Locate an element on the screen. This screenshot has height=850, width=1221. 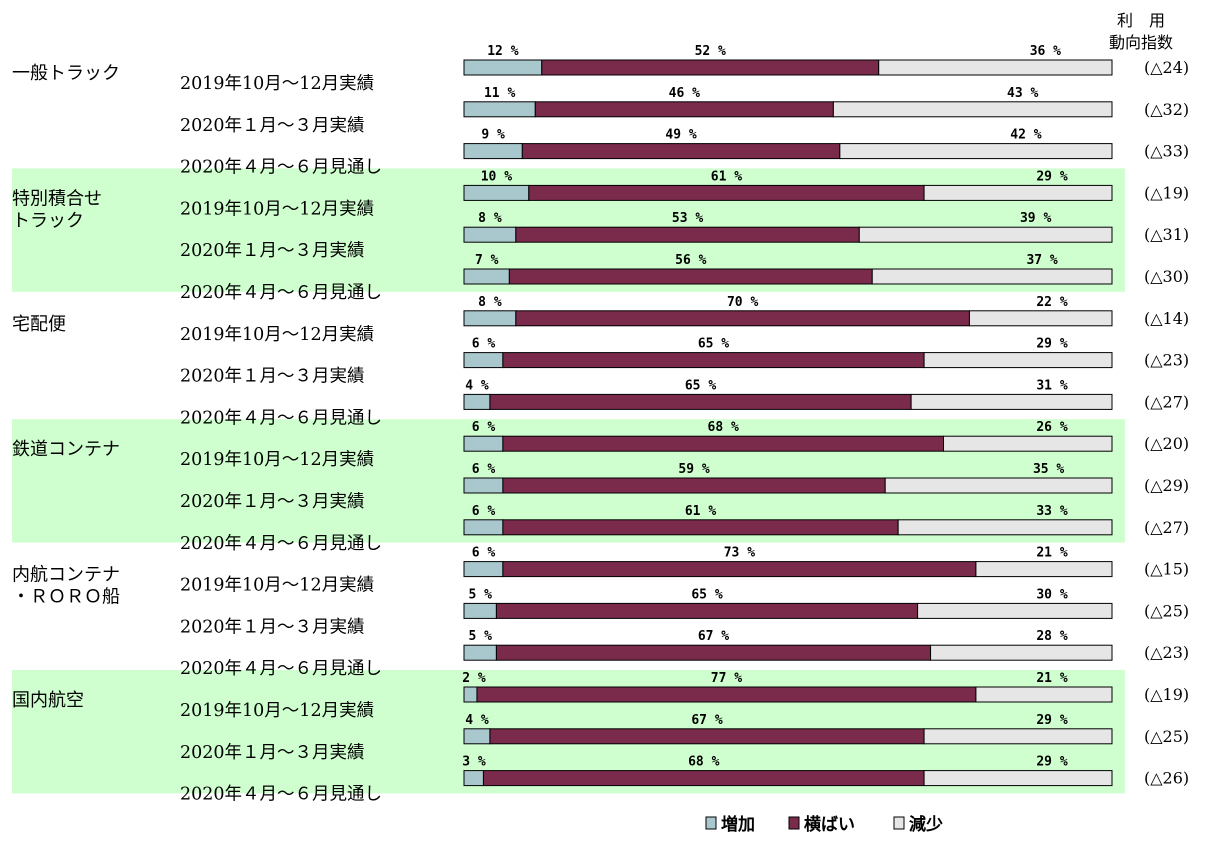
bar-row: 2019年10月～12月実績 2 % 77 % 21 % (△19) is located at coordinates (684, 696).